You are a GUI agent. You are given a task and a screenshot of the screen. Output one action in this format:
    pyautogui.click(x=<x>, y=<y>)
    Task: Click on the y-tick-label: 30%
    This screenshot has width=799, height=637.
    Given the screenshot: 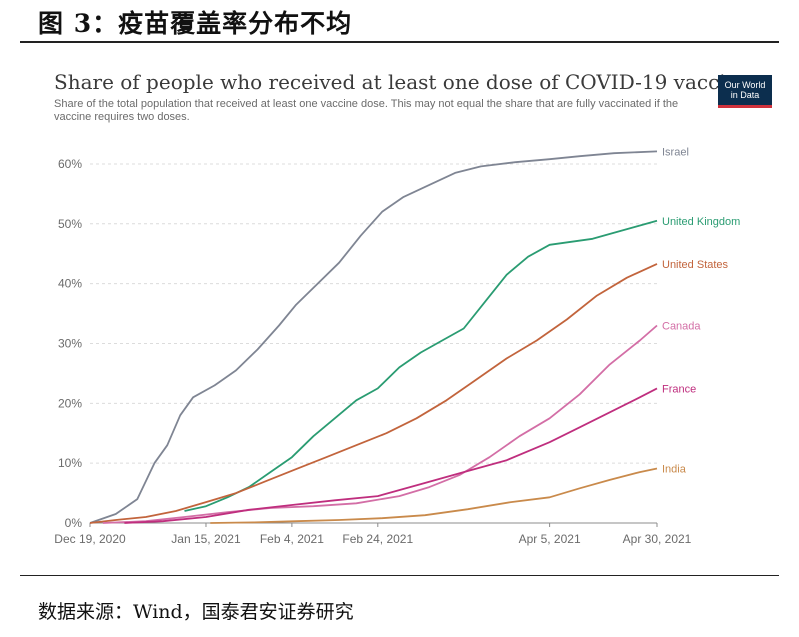 What is the action you would take?
    pyautogui.click(x=70, y=343)
    